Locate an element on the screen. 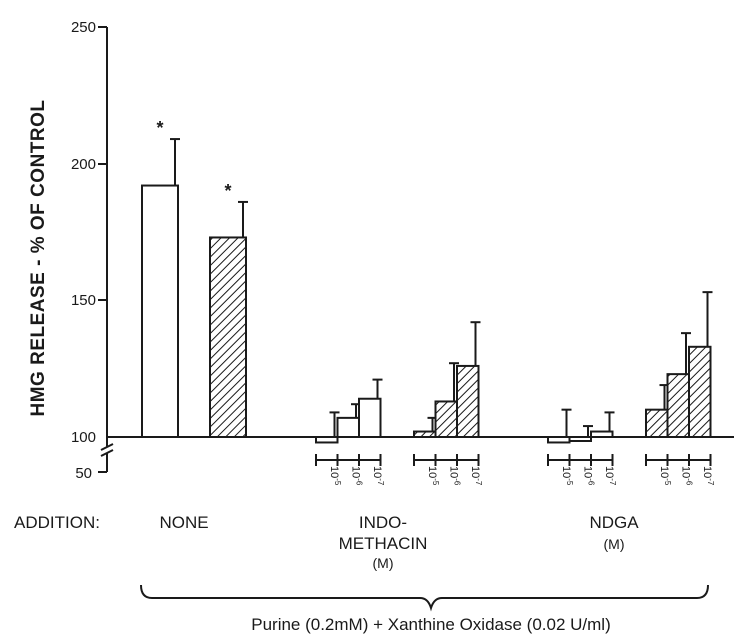 The width and height of the screenshot is (734, 637). group-label-1-line-1: METHACIN is located at coordinates (383, 543).